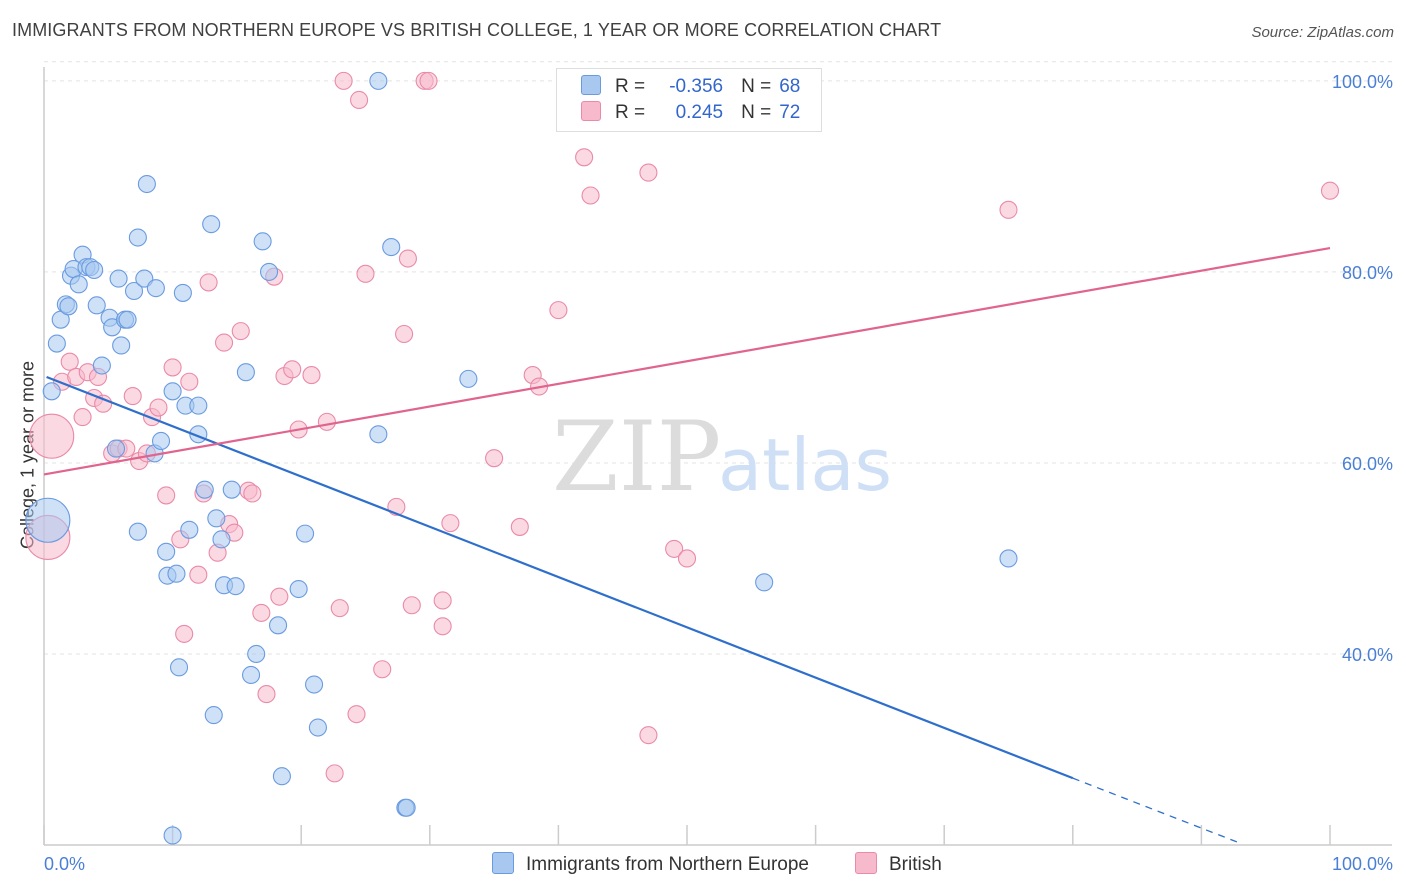 This screenshot has width=1406, height=892. Describe the element at coordinates (696, 86) in the screenshot. I see `stats-r-value: -0.356` at that location.